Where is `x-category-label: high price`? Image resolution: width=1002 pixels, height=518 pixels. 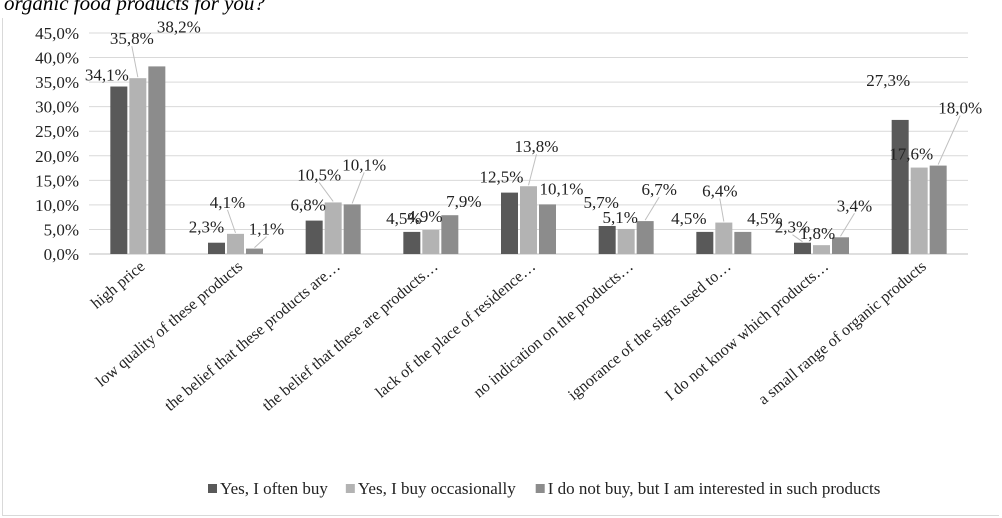
x-category-label: high price is located at coordinates (118, 285).